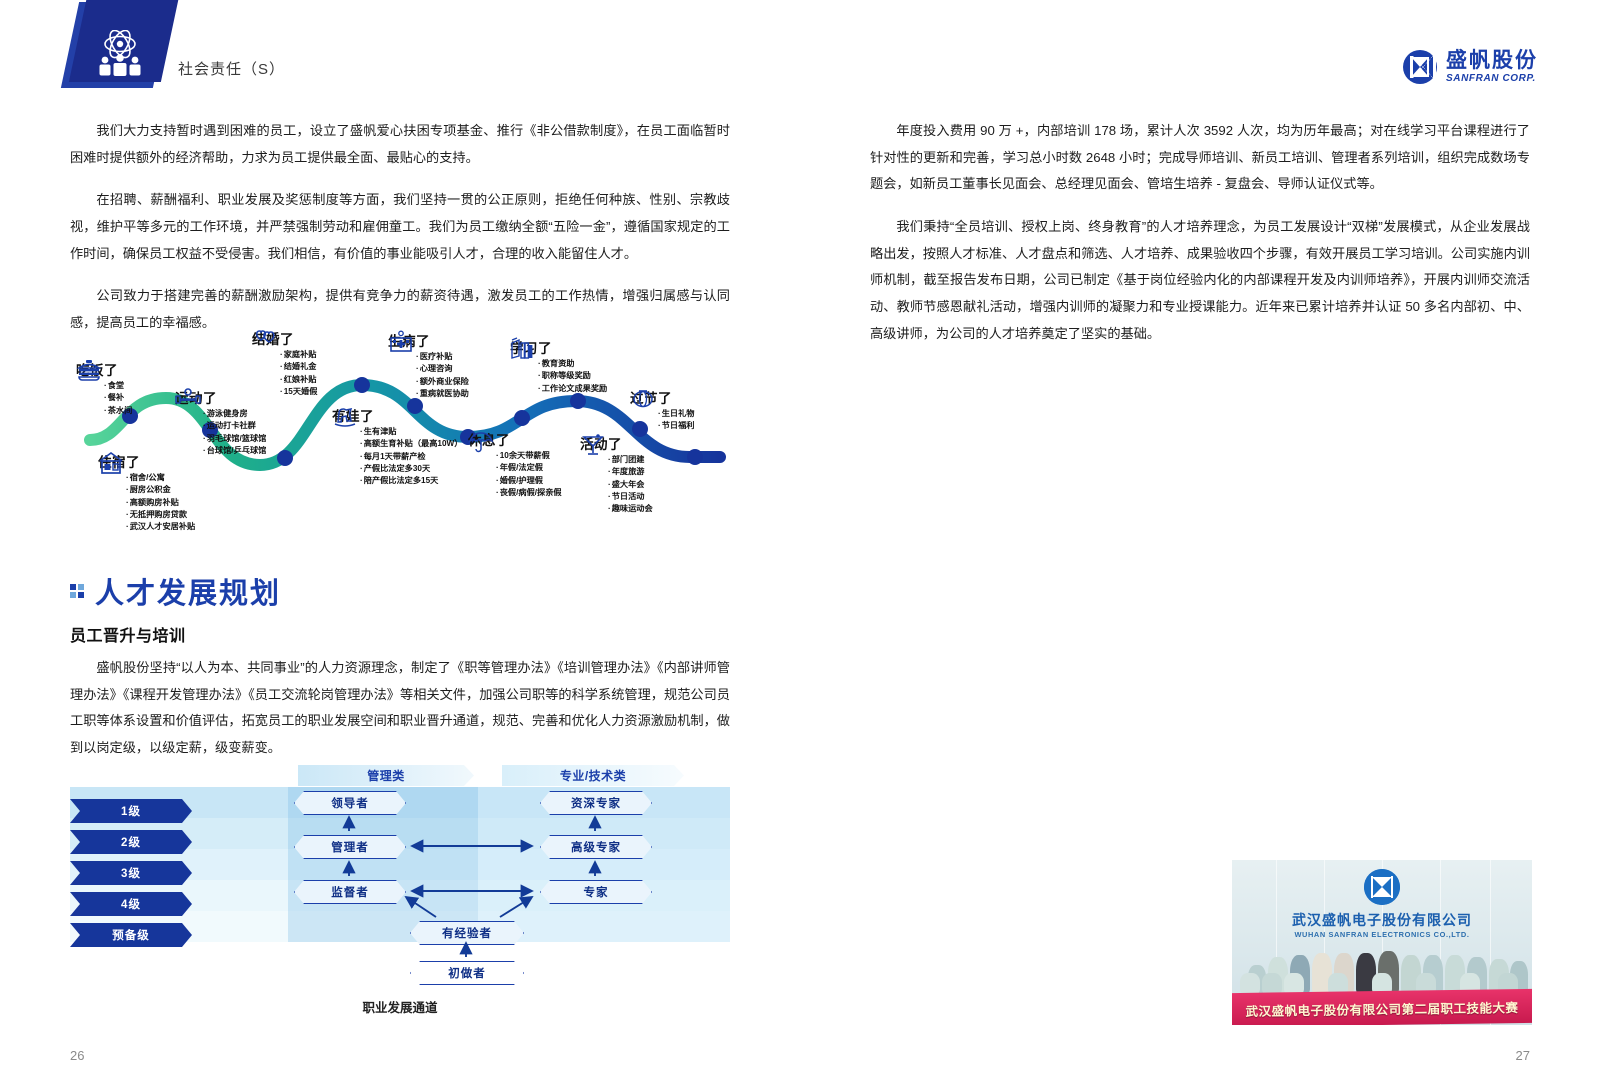  I want to click on benefit-item: 茶水间, so click(118, 411).